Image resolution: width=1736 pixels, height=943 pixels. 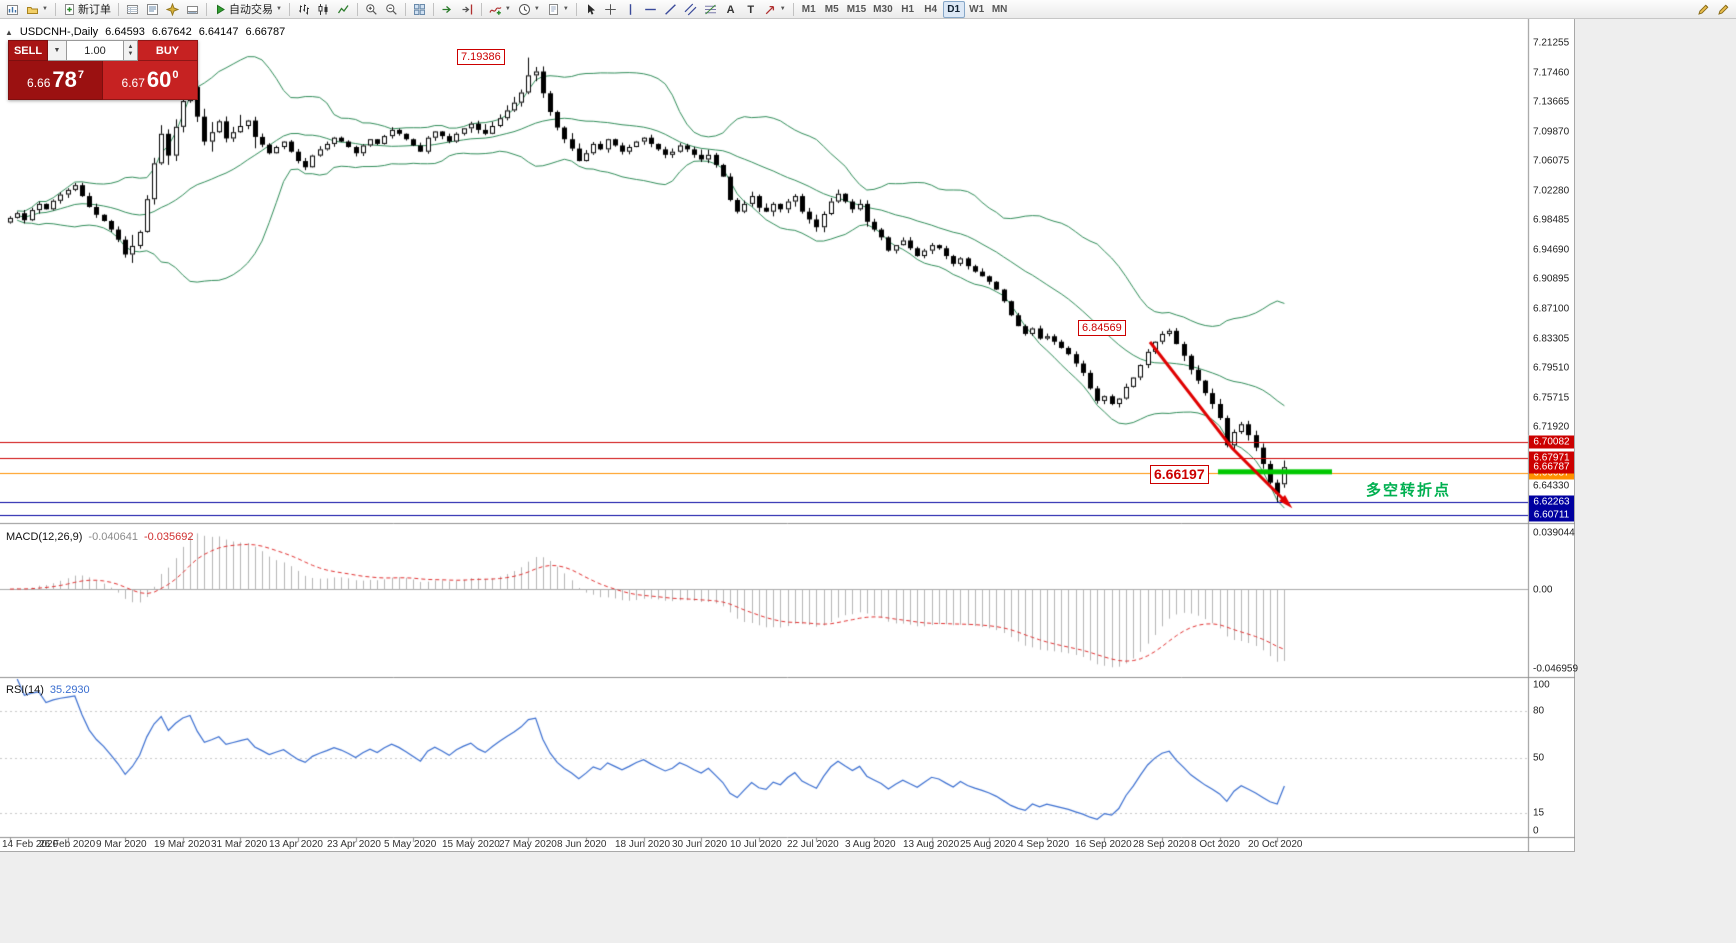 I want to click on timeframe-m15-button: M15, so click(x=856, y=9).